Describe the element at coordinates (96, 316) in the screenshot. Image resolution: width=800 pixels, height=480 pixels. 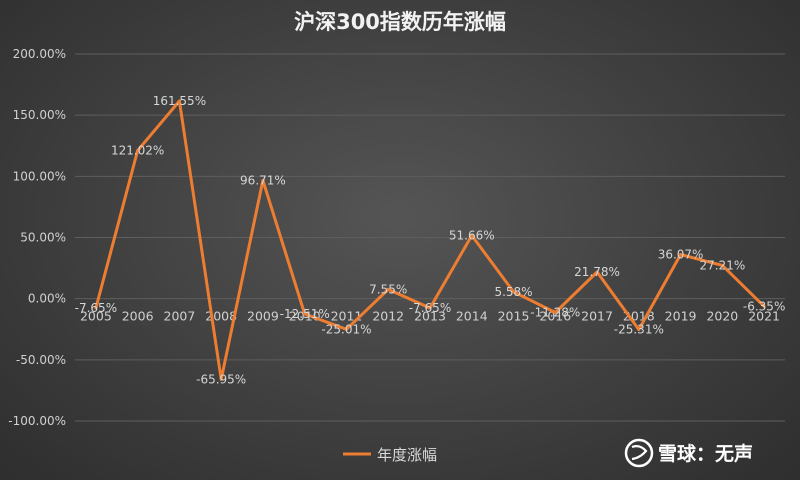
I see `x-tick-label: 2005` at that location.